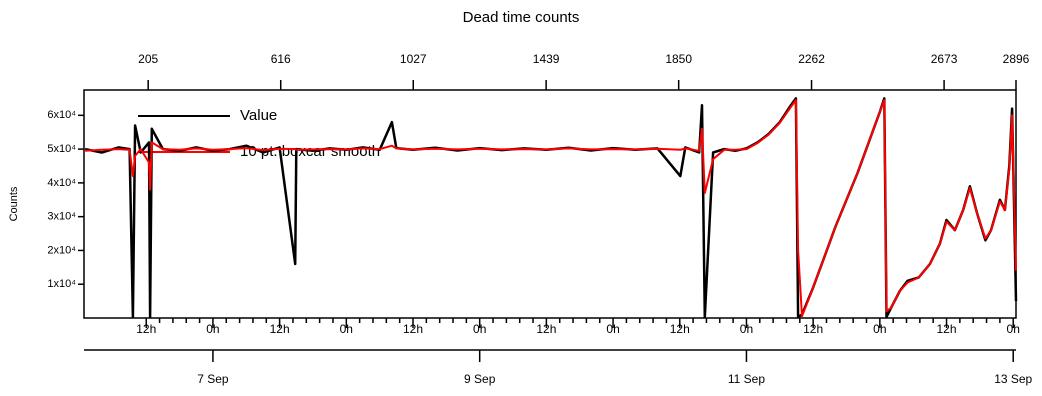 This screenshot has width=1042, height=396. I want to click on y-tick-label: 5x10⁴, so click(61, 149).